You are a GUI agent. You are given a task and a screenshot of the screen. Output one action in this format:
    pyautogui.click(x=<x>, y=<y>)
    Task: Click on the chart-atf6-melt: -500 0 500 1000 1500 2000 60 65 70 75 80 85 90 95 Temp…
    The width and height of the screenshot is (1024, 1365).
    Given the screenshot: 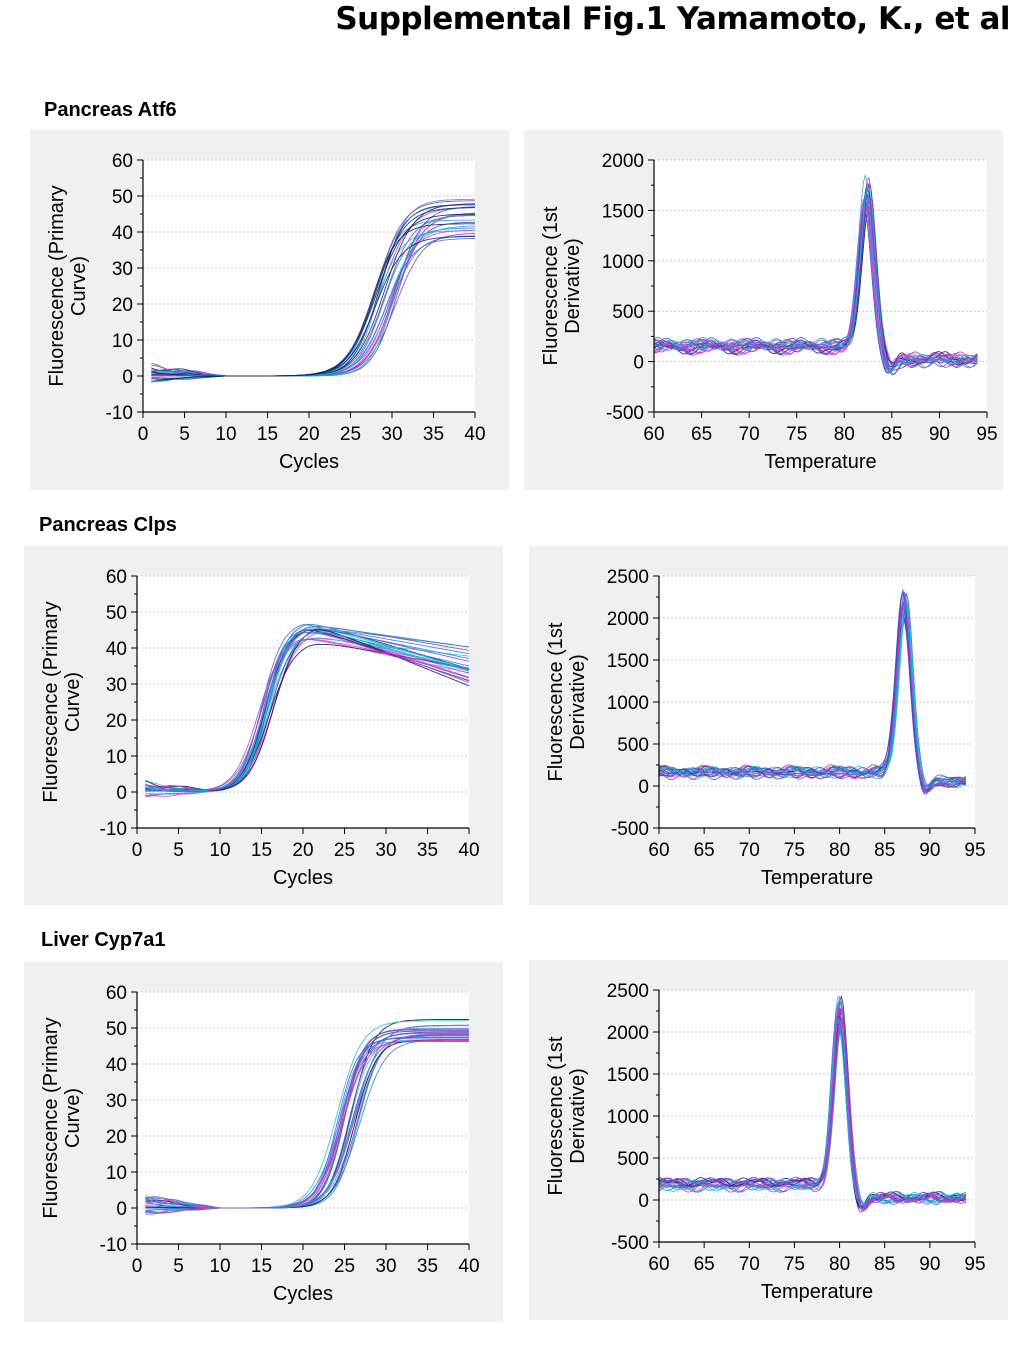 What is the action you would take?
    pyautogui.click(x=769, y=312)
    